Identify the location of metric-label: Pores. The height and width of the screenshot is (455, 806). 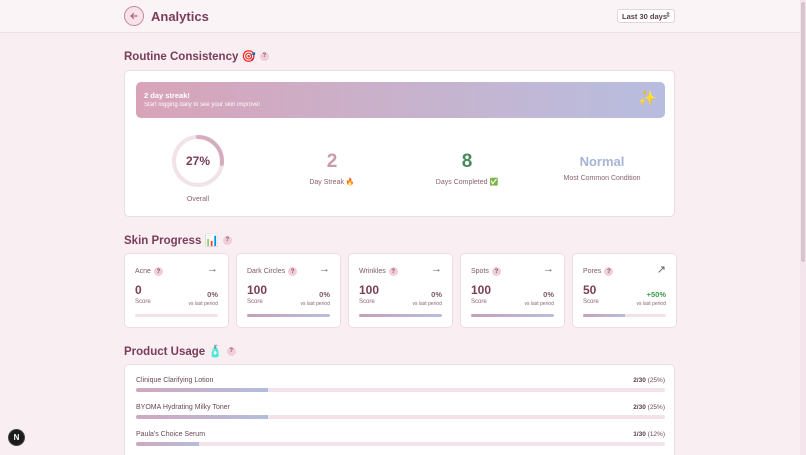
(592, 271).